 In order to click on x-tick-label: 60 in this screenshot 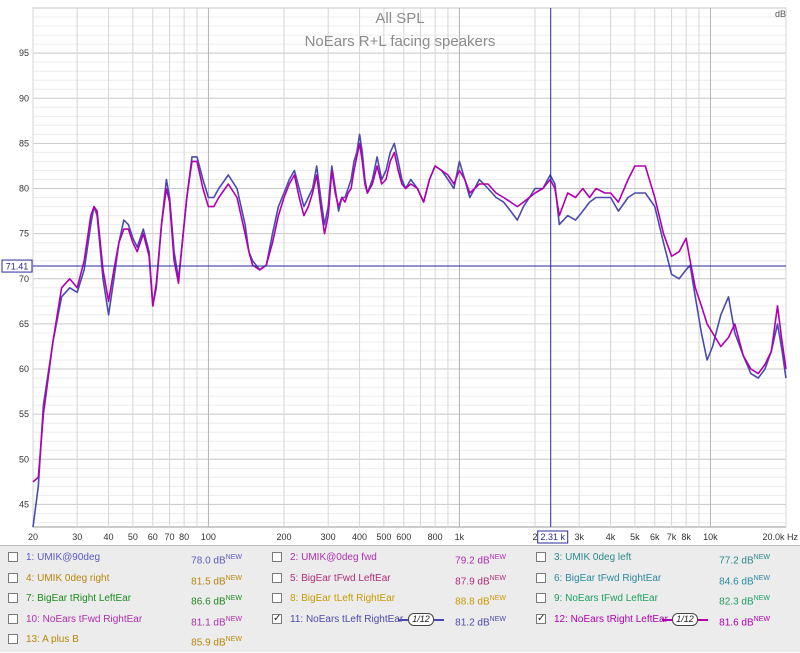, I will do `click(153, 537)`.